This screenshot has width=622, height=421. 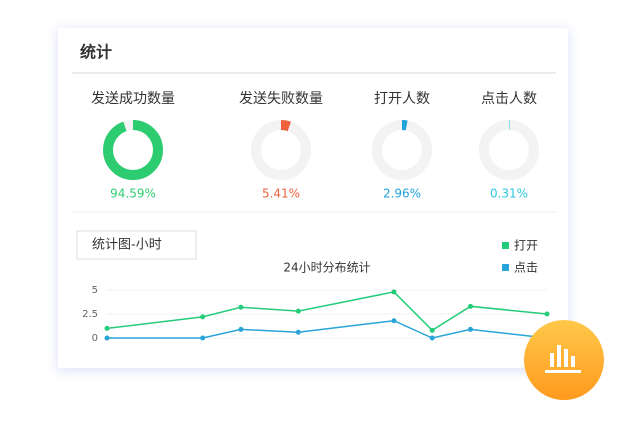 What do you see at coordinates (133, 99) in the screenshot?
I see `donut-title: 发送成功数量` at bounding box center [133, 99].